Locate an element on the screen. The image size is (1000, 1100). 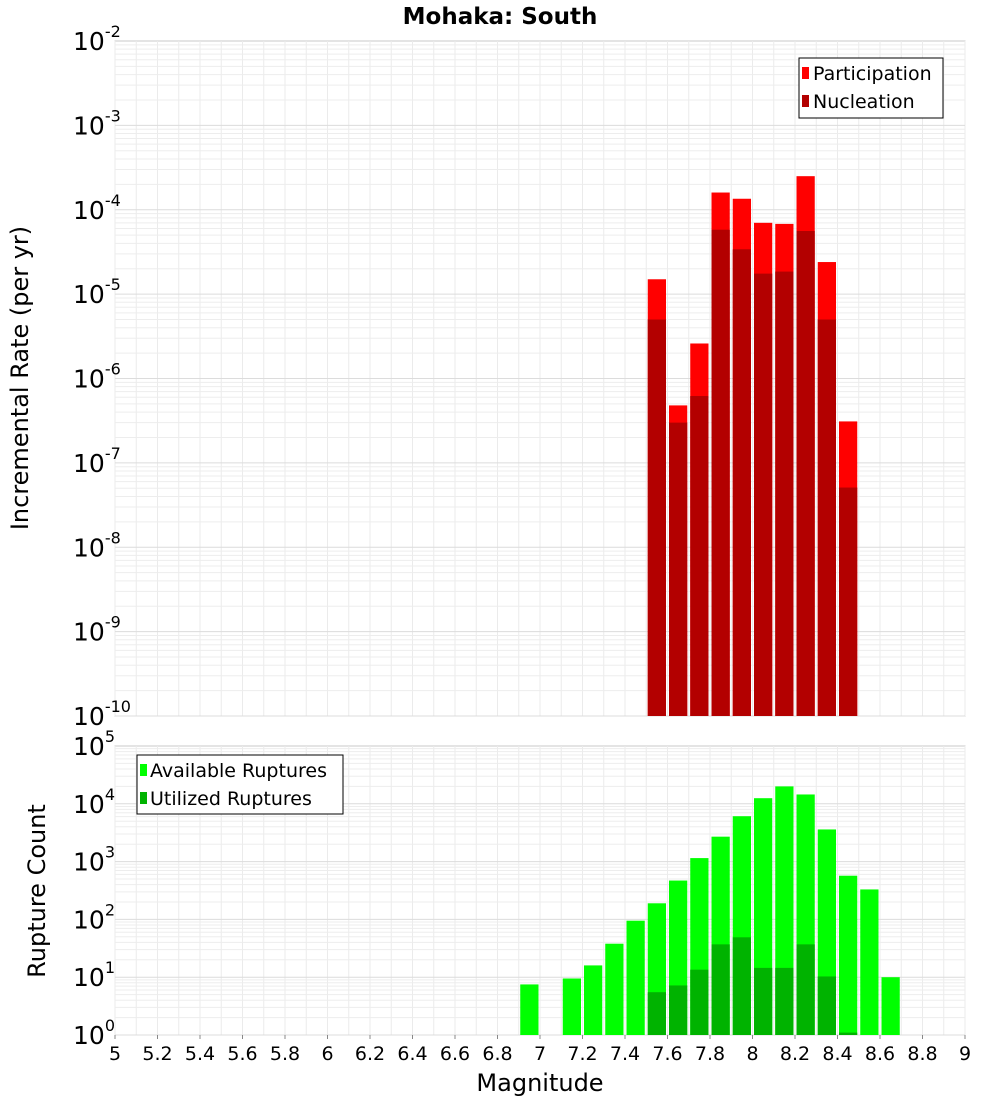
x-tick-label: 7.6 is located at coordinates (667, 1054).